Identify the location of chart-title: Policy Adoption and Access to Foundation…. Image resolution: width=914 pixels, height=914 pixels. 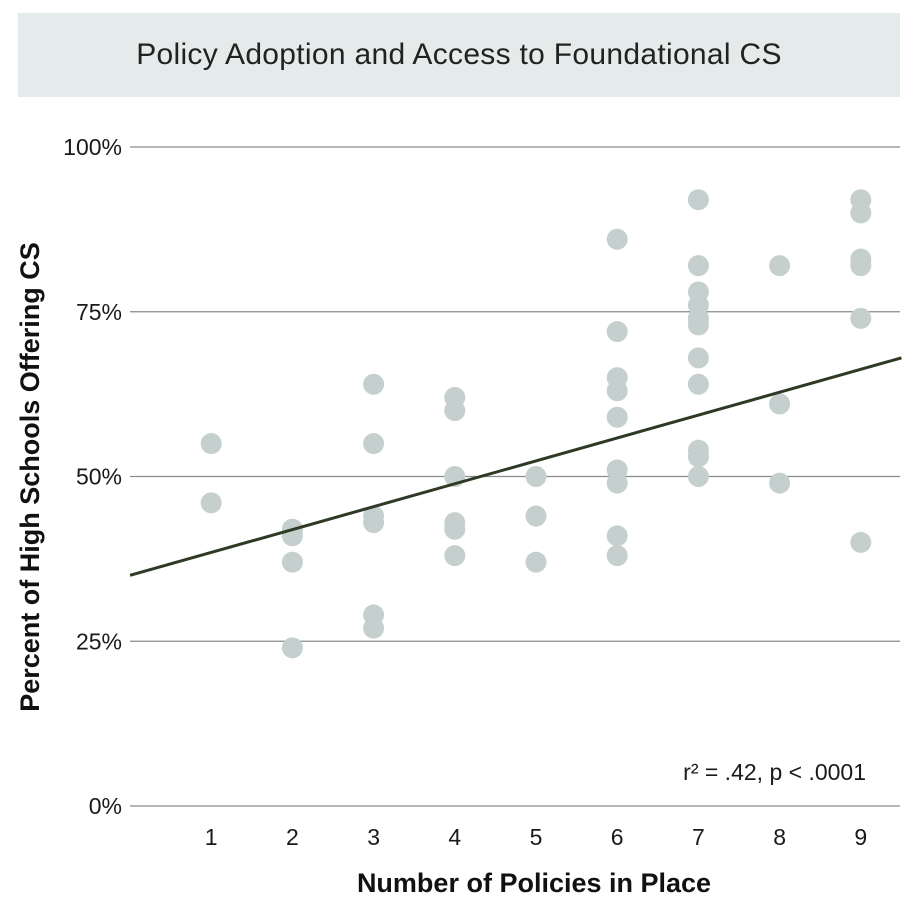
(459, 54).